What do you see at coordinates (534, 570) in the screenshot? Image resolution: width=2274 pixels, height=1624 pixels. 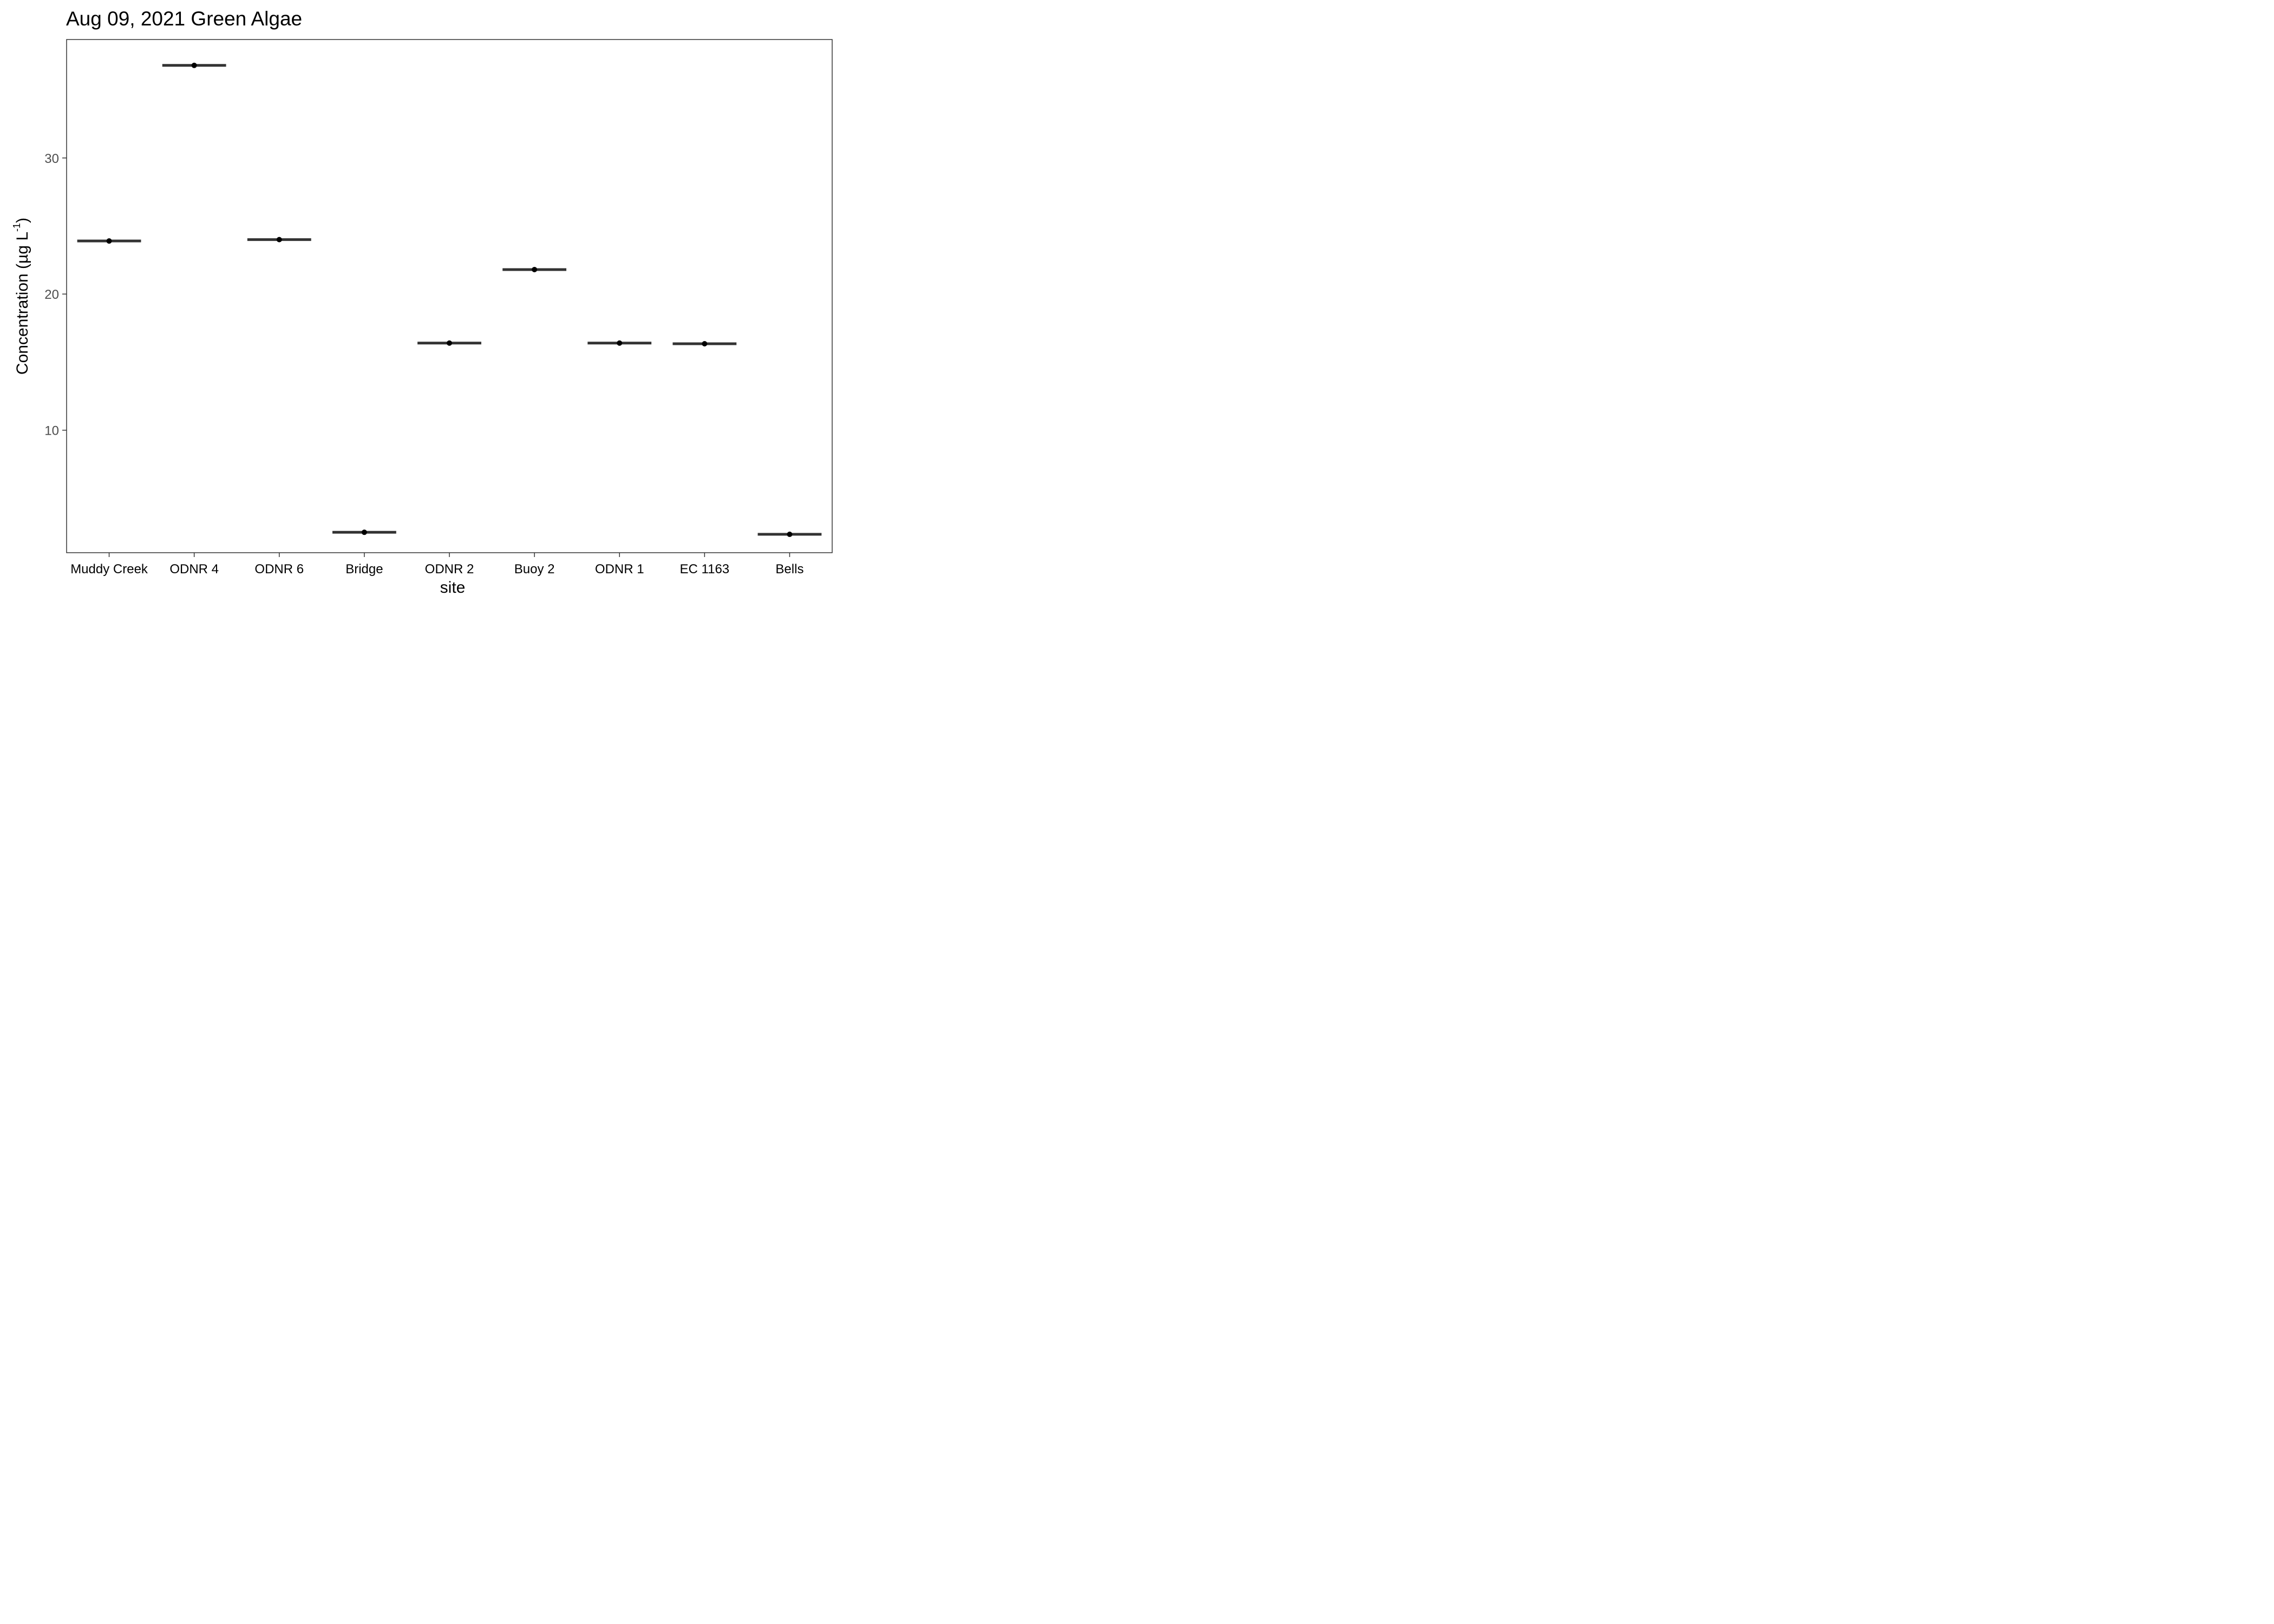 I see `x-tick-label: Buoy 2` at bounding box center [534, 570].